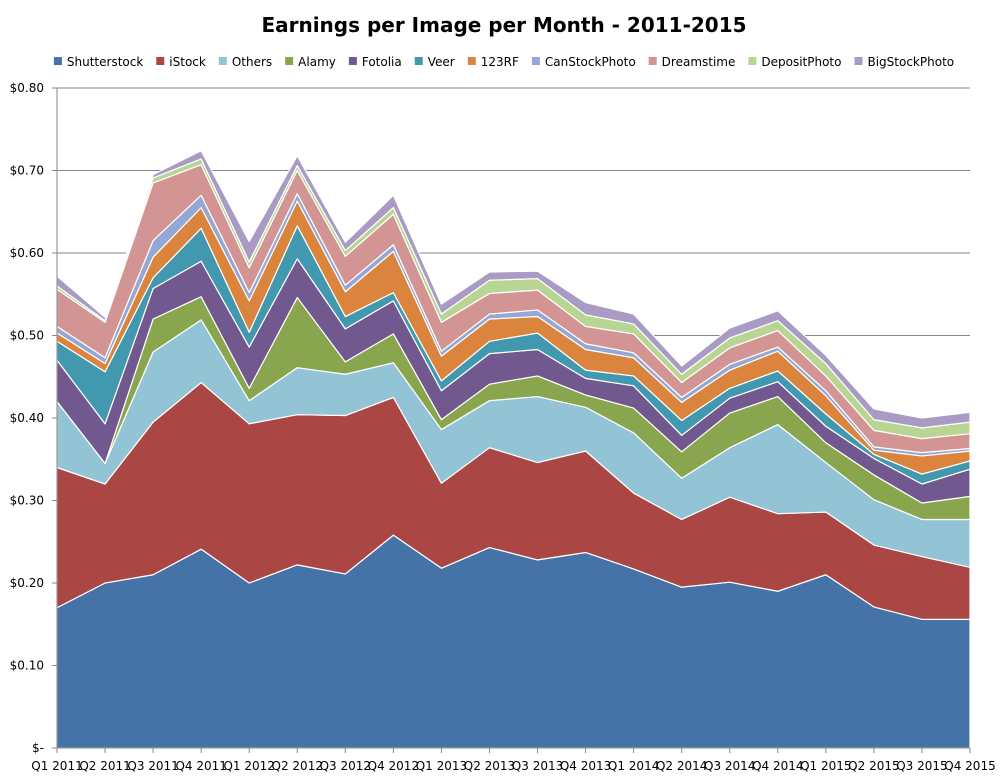 The height and width of the screenshot is (783, 1008). I want to click on x-tick-label: Q4 2013, so click(585, 766).